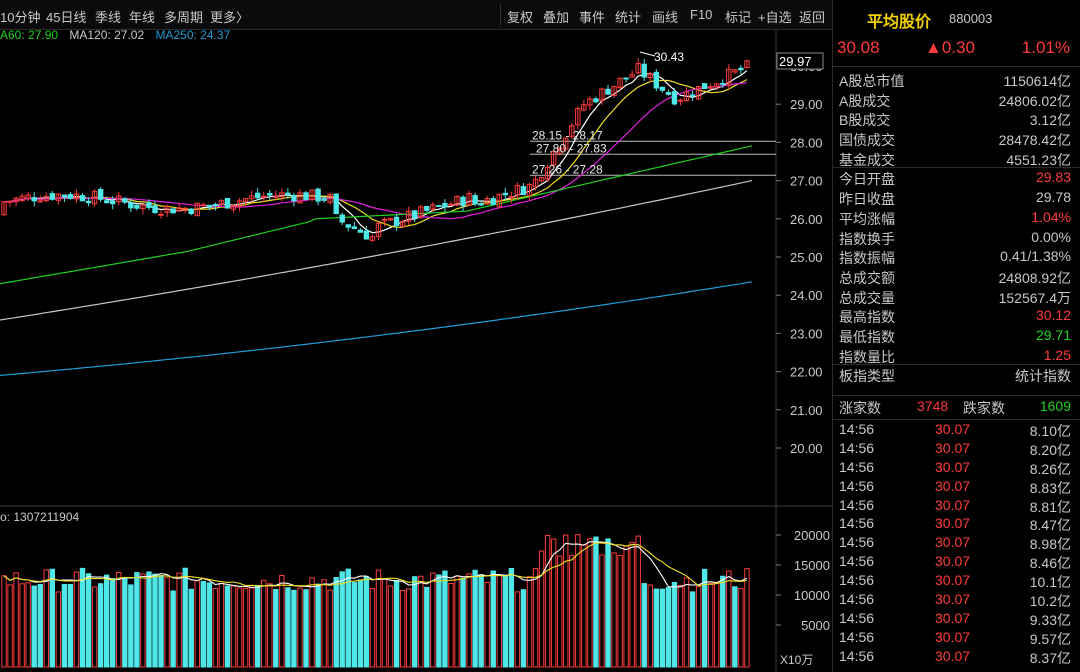 This screenshot has width=1080, height=672. What do you see at coordinates (812, 17) in the screenshot?
I see `back-button: 返回` at bounding box center [812, 17].